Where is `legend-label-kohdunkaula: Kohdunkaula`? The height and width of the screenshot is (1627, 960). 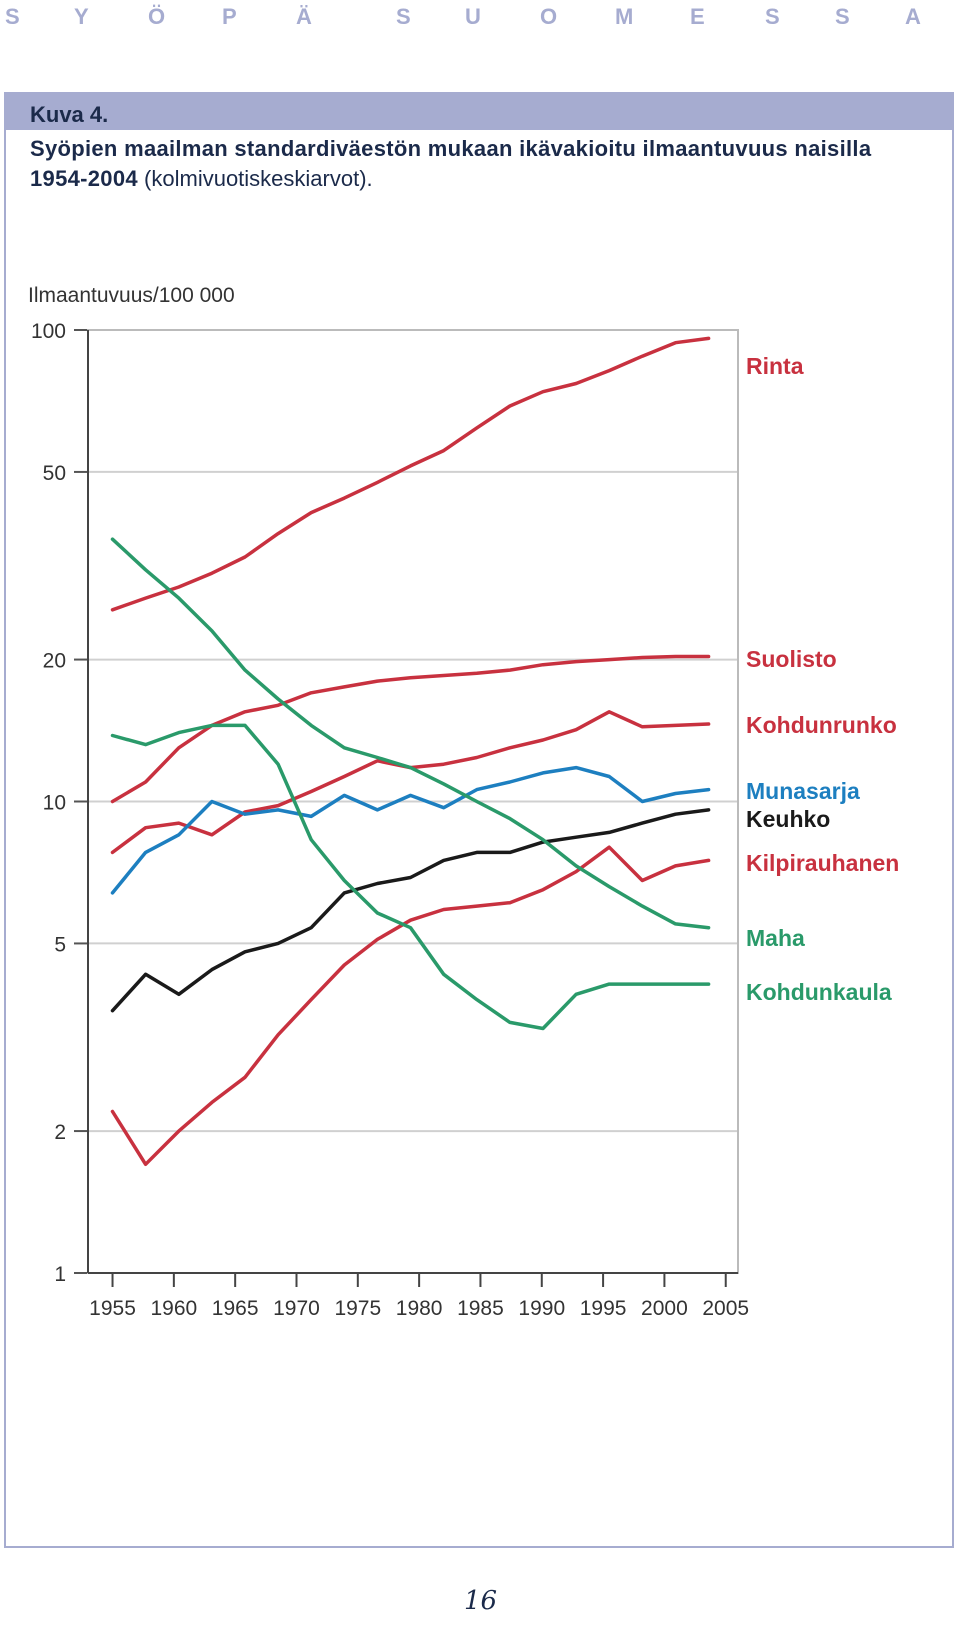
legend-label-kohdunkaula: Kohdunkaula is located at coordinates (819, 992).